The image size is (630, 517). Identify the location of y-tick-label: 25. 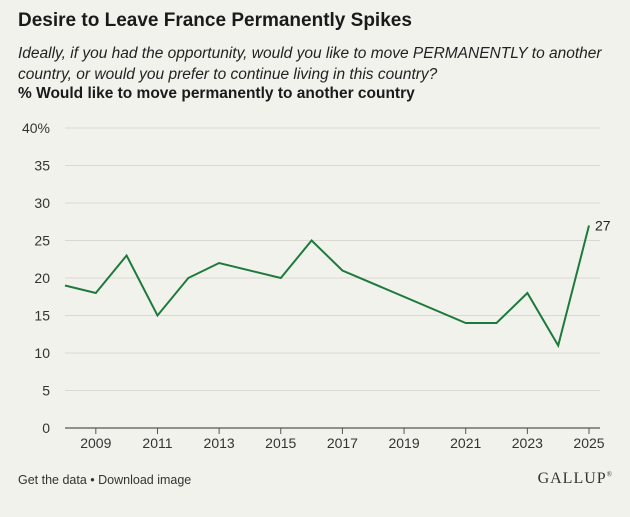
(42, 241).